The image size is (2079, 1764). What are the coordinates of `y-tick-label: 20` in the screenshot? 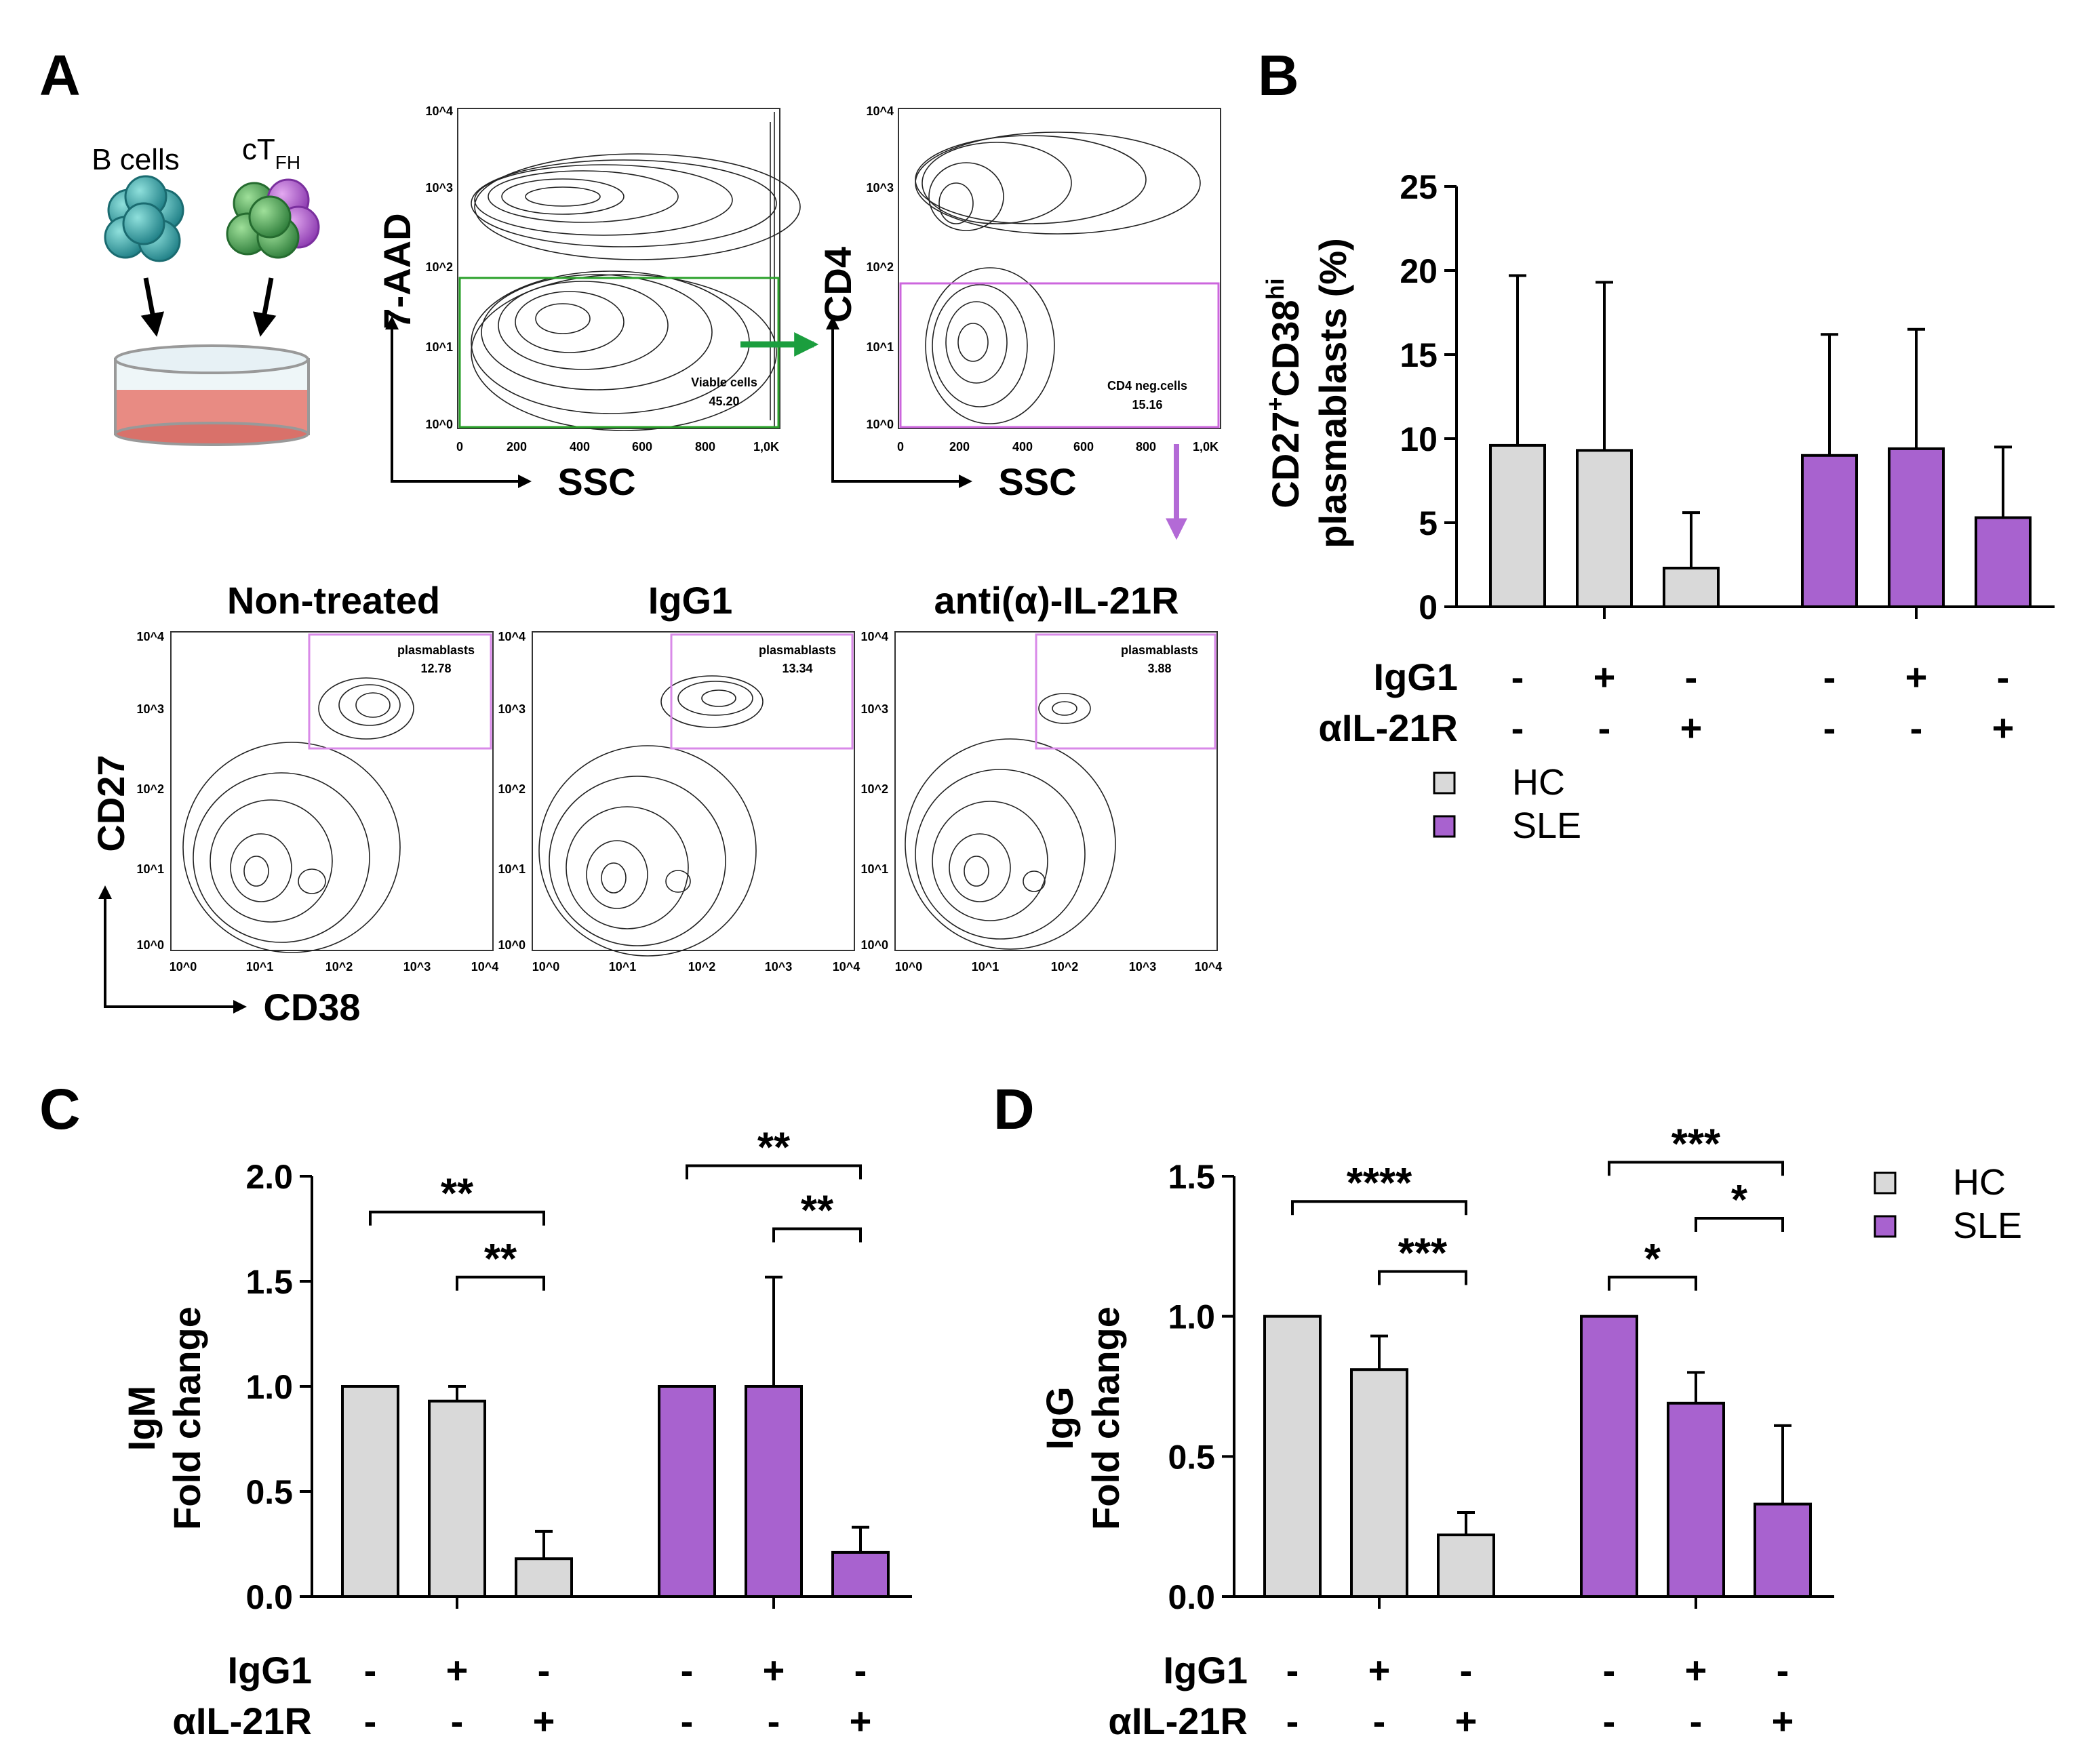 It's located at (1419, 271).